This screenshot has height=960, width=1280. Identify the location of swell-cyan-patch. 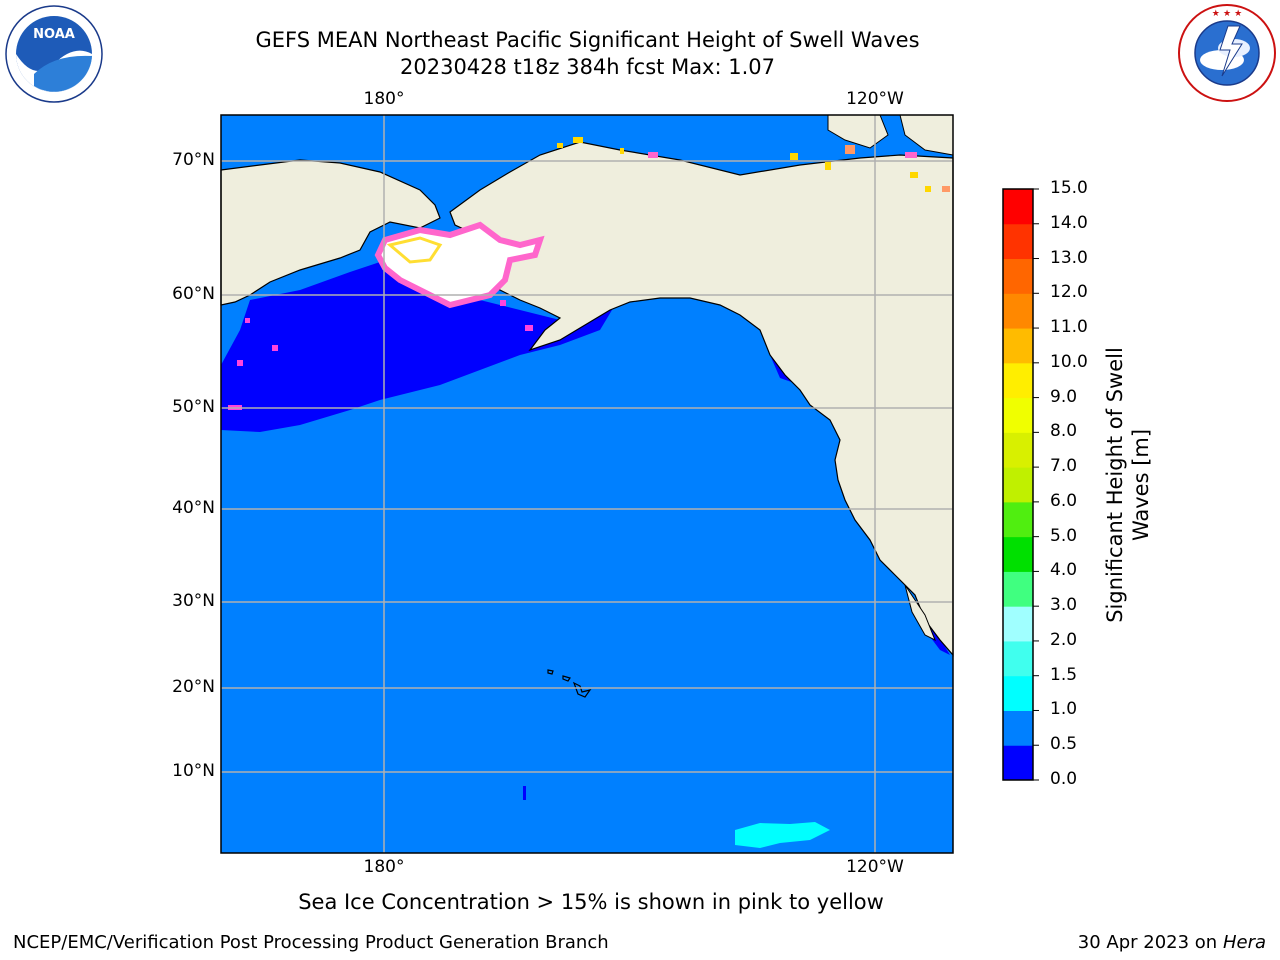
(782, 835).